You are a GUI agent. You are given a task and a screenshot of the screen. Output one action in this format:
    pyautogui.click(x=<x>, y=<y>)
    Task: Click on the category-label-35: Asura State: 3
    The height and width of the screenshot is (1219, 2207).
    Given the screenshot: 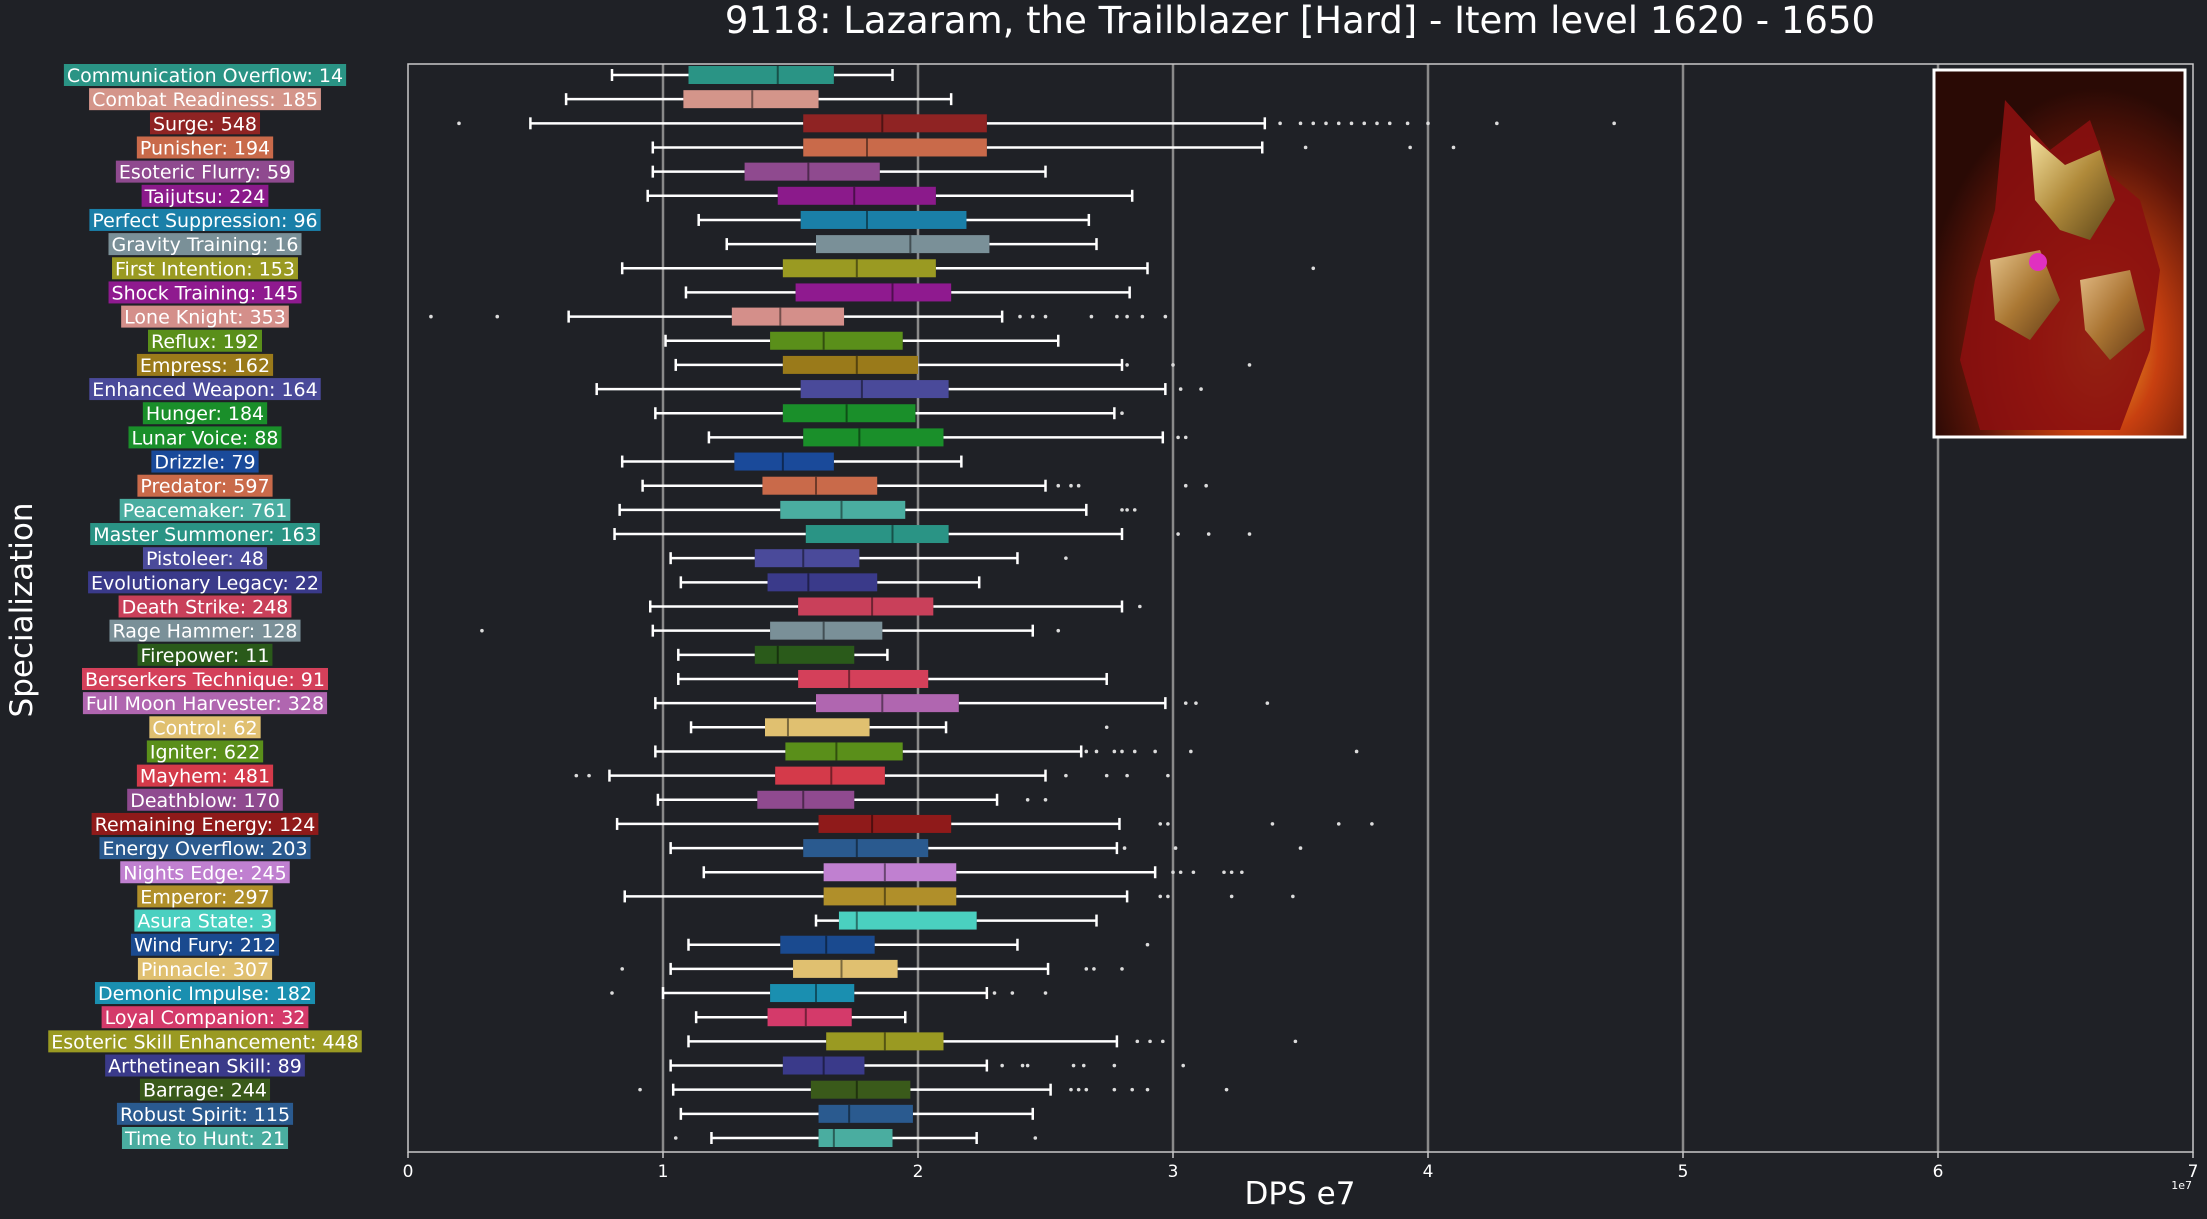 What is the action you would take?
    pyautogui.click(x=205, y=921)
    